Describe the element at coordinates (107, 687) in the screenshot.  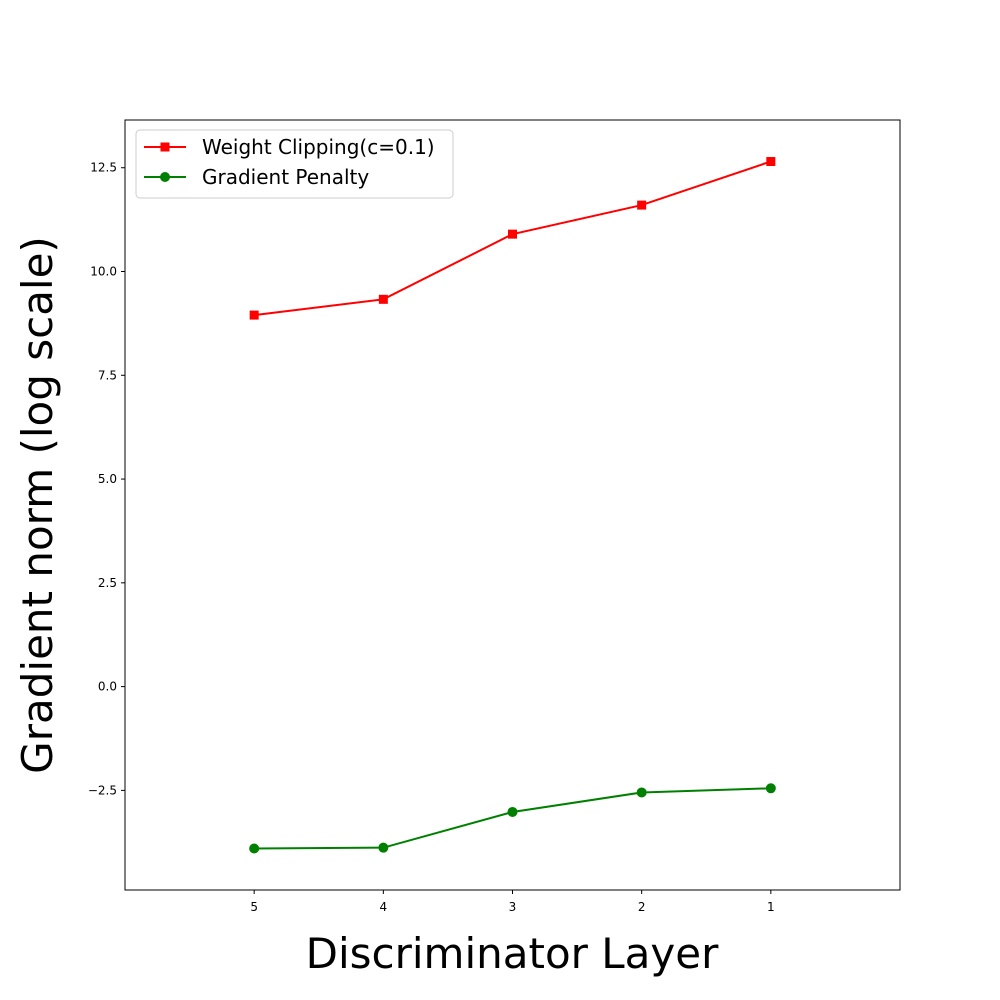
I see `y-tick-label: 0.0` at that location.